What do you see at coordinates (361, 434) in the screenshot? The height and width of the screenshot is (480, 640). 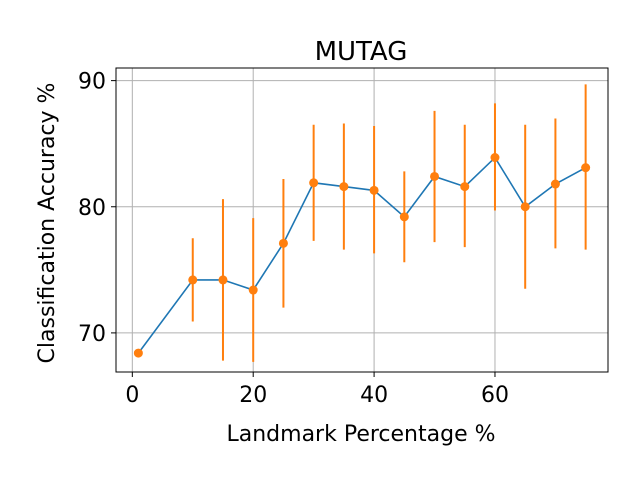 I see `x-axis-label: Landmark Percentage %` at bounding box center [361, 434].